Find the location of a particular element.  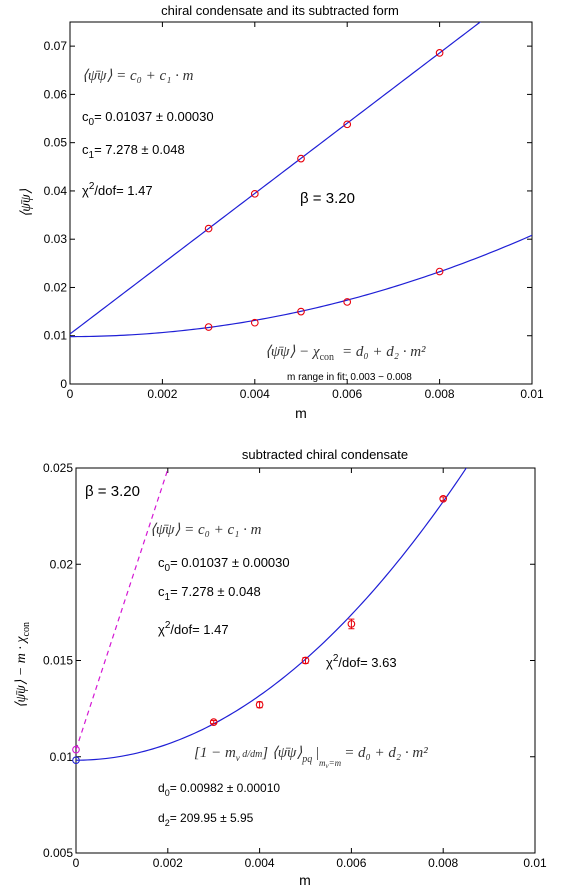

bottom-x-tick-label: 0.008 is located at coordinates (443, 863).